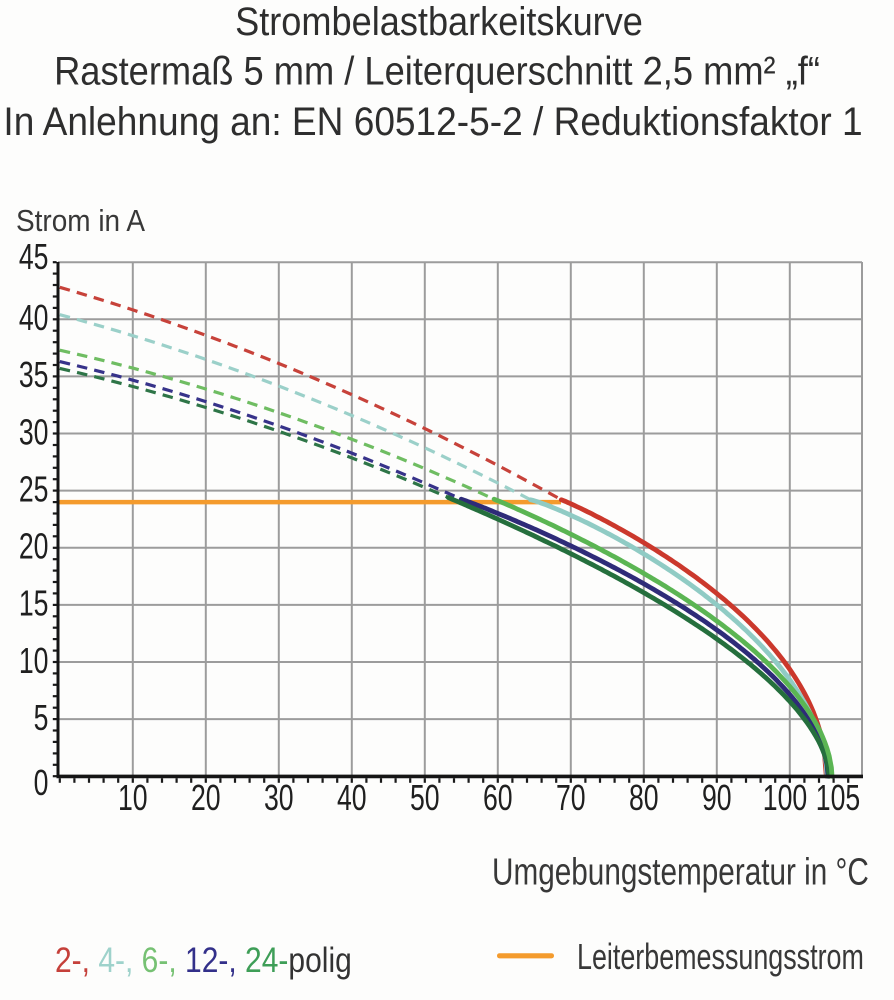  Describe the element at coordinates (717, 797) in the screenshot. I see `svg-text: 90` at that location.